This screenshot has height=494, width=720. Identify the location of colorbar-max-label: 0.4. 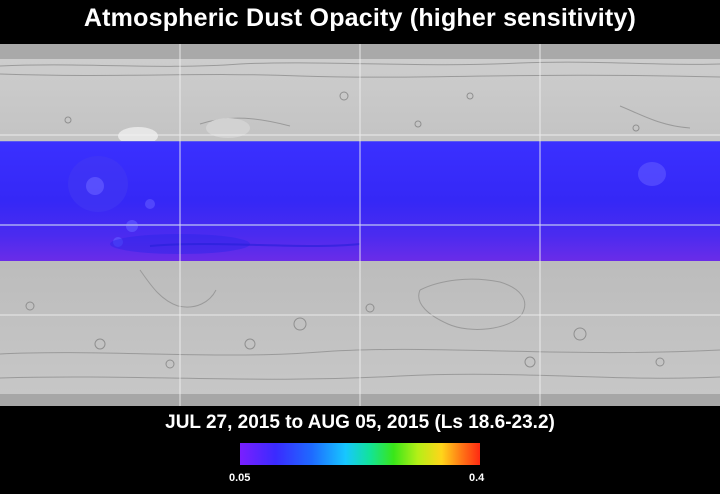
(477, 478).